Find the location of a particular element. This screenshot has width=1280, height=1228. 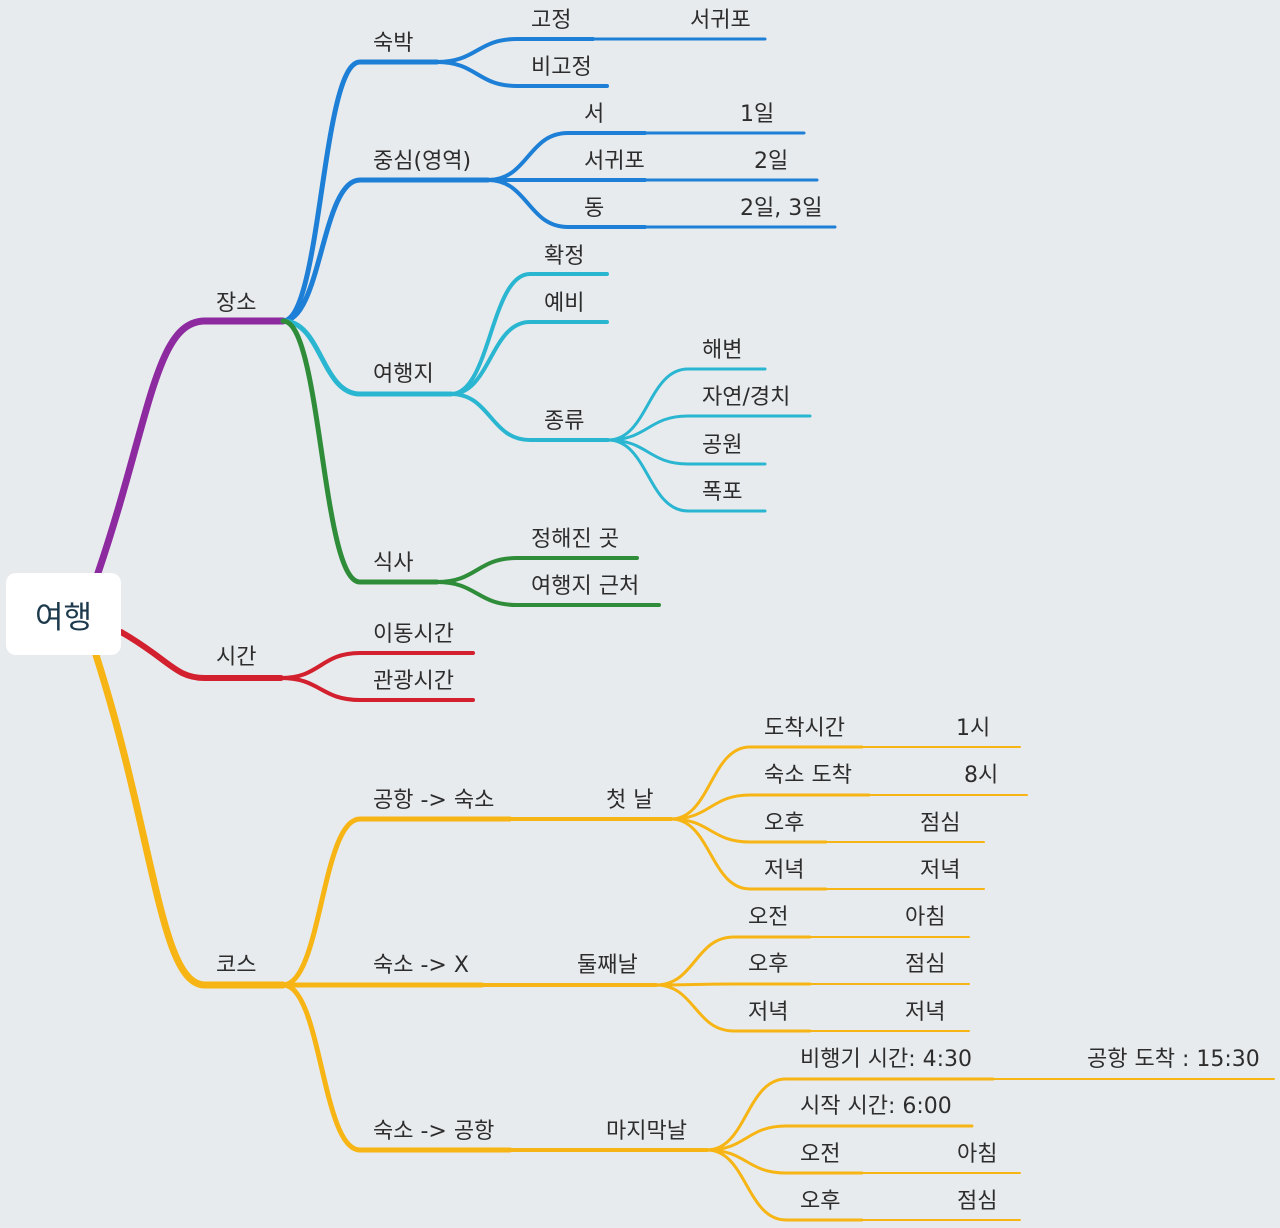

node-day2-evening-value: 저녁 is located at coordinates (925, 1012).